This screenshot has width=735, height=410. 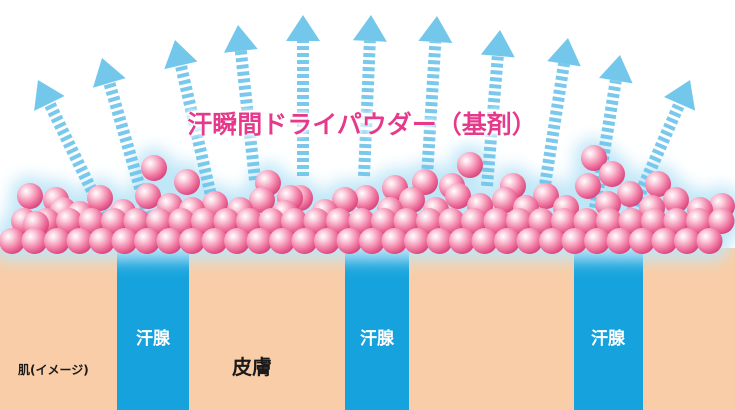 What do you see at coordinates (608, 338) in the screenshot?
I see `sweat-gland-label-3: 汗腺` at bounding box center [608, 338].